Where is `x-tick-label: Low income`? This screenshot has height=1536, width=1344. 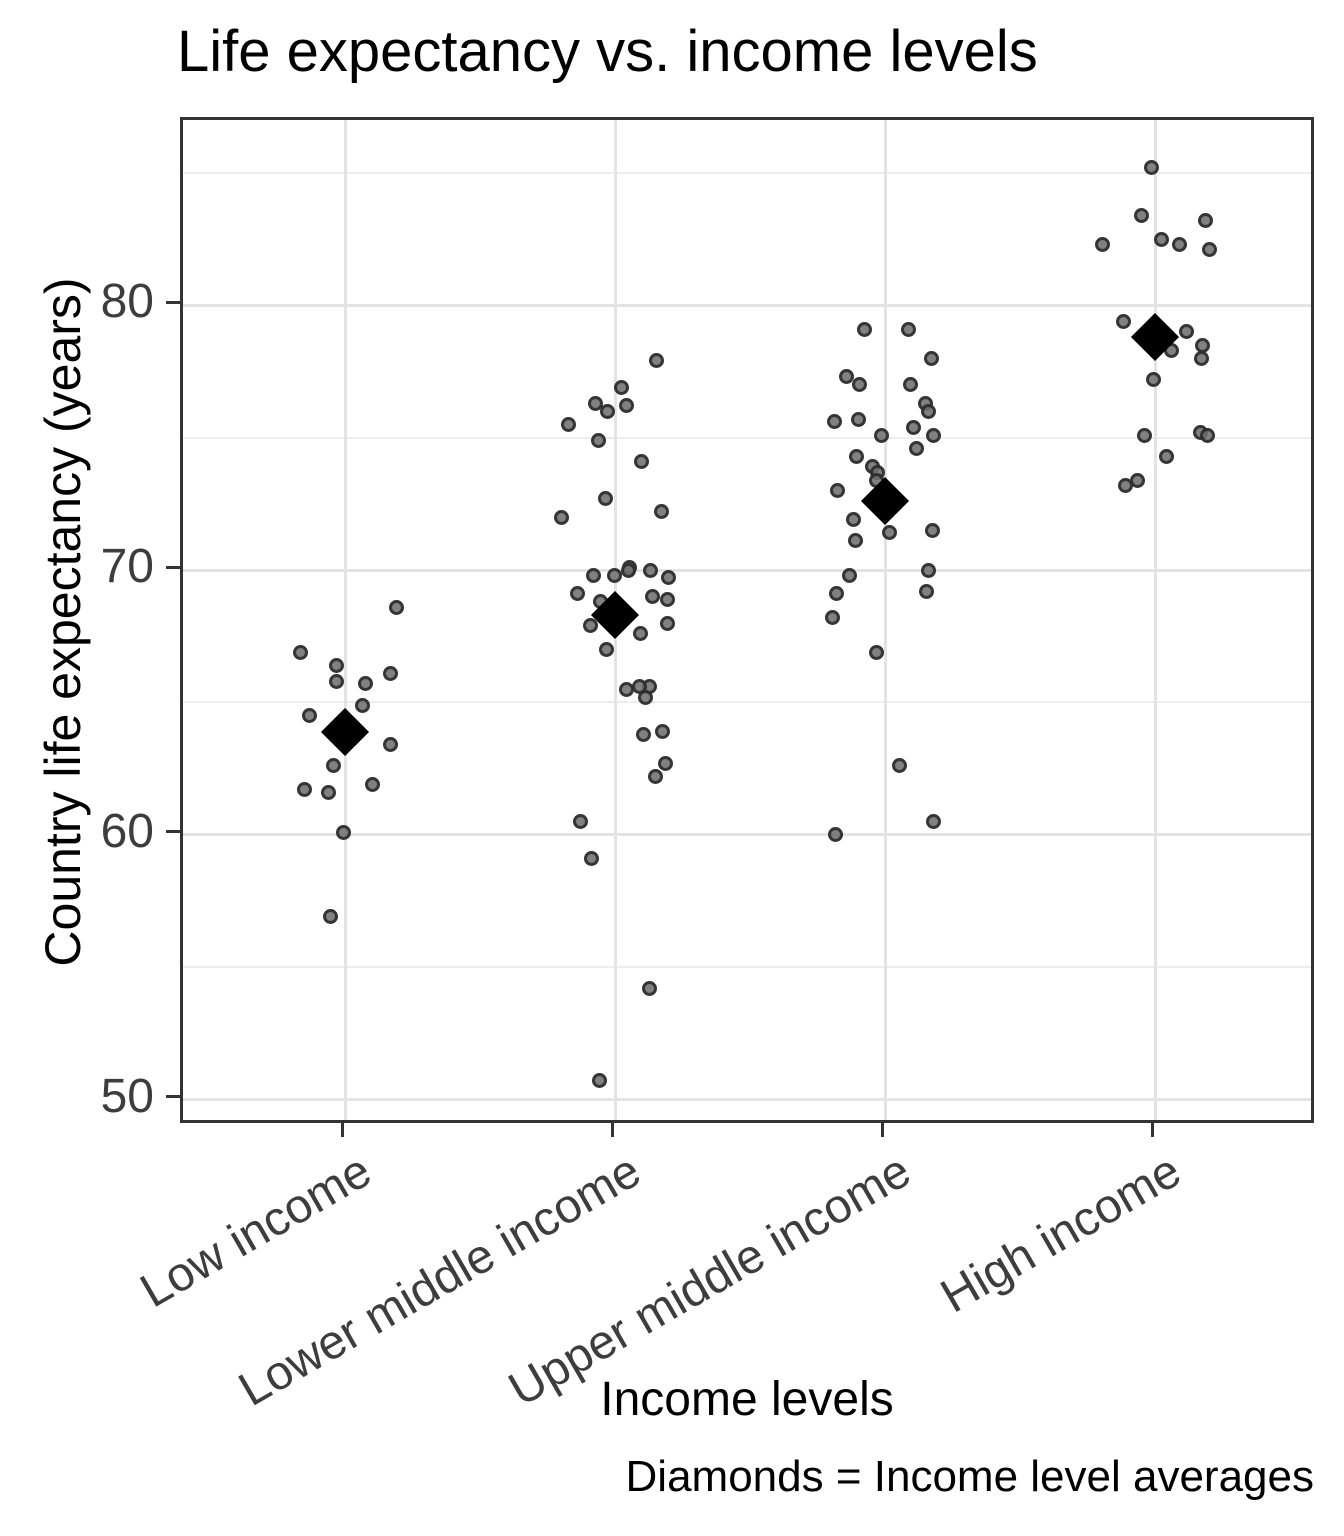
x-tick-label: Low income is located at coordinates (255, 1231).